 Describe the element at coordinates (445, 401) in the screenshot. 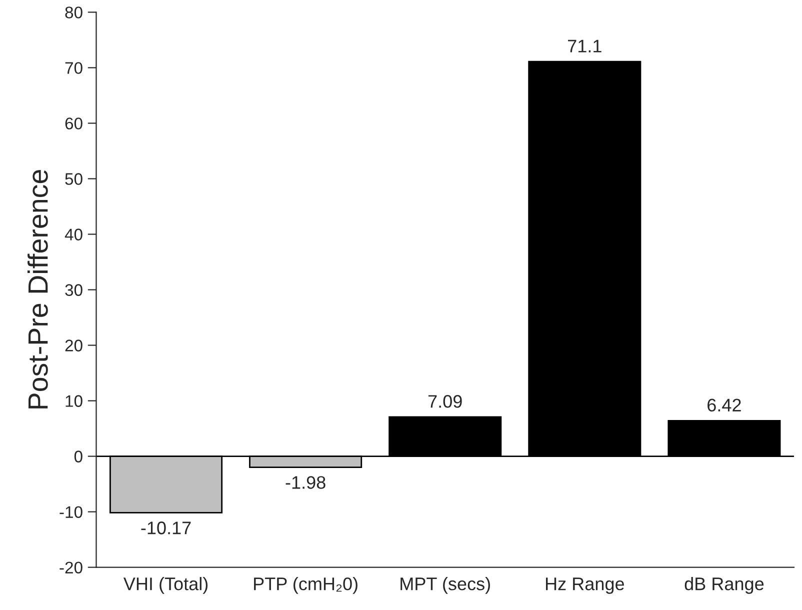

I see `data-label: 7.09` at that location.